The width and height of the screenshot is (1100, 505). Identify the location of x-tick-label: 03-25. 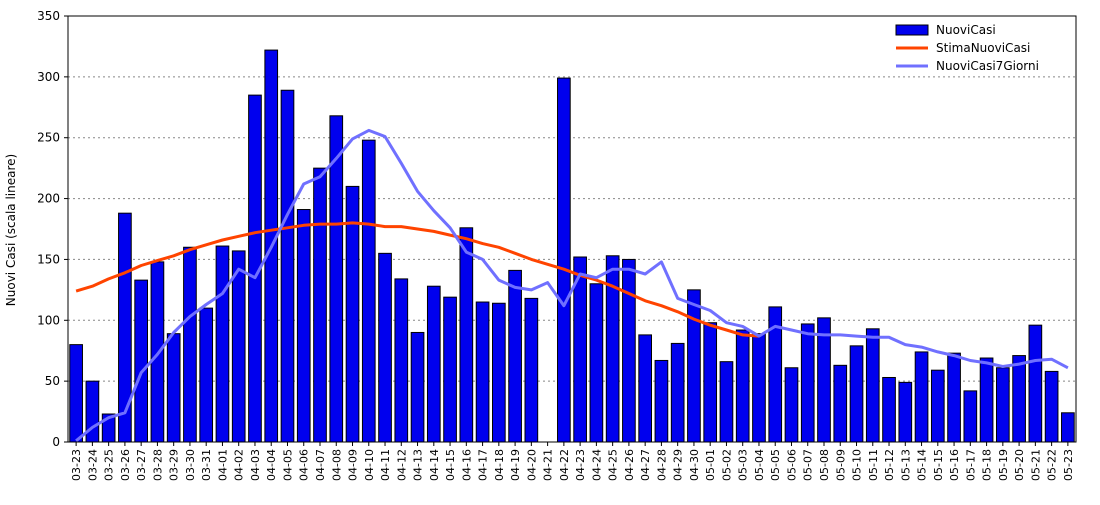
(109, 465).